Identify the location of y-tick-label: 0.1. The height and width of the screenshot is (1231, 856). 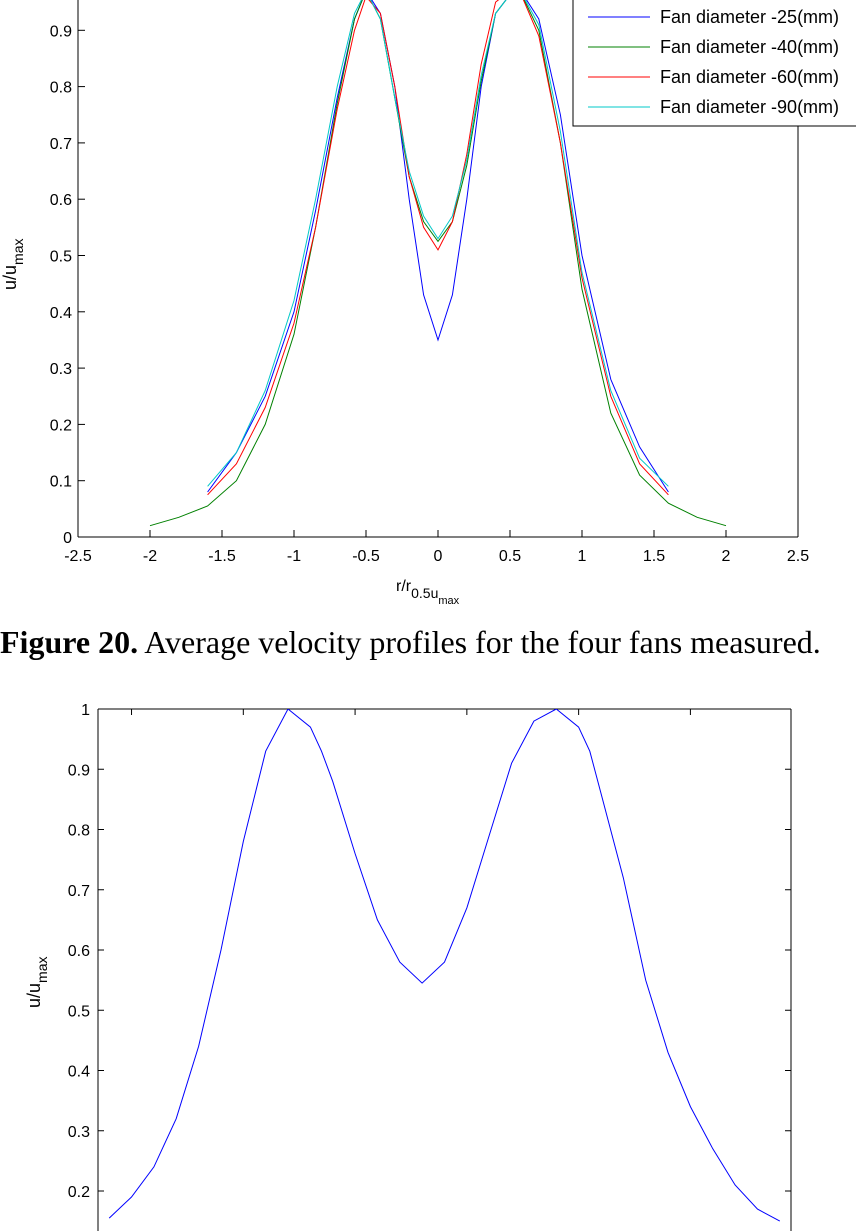
(61, 482).